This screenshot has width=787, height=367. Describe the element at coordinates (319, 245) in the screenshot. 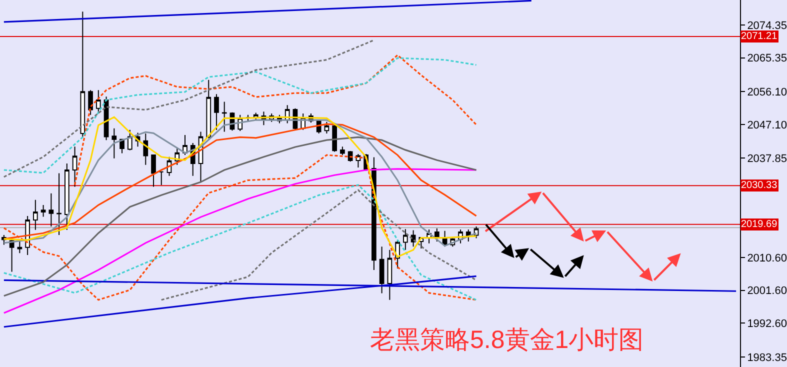

I see `line-series` at that location.